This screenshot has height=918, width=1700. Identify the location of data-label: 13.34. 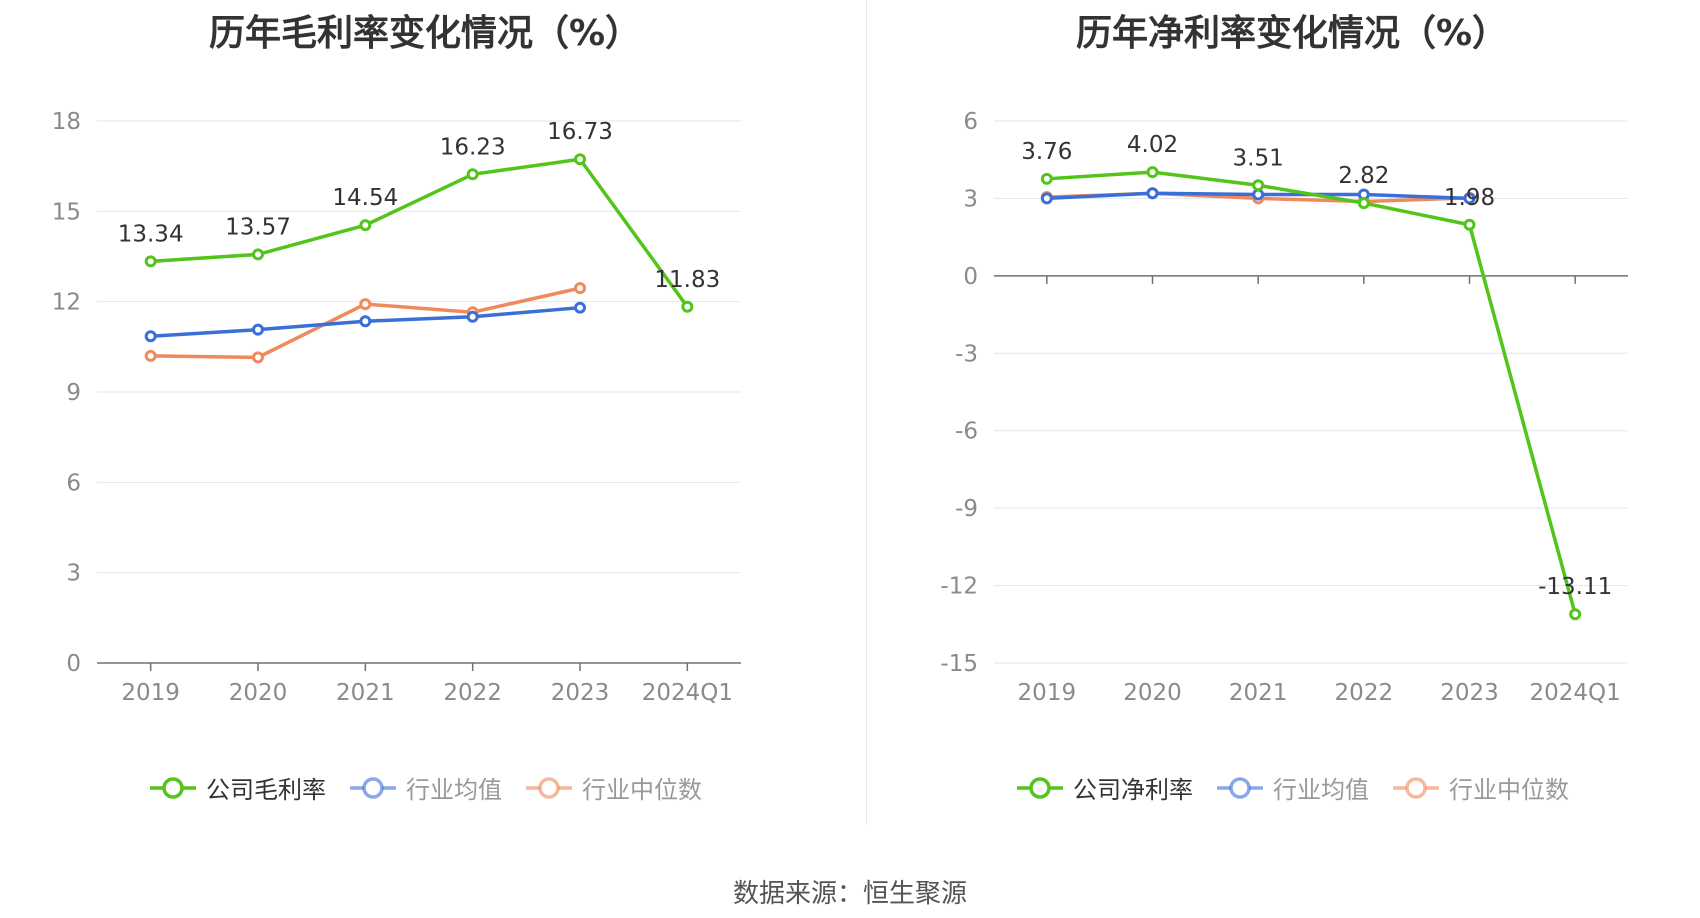
(151, 234).